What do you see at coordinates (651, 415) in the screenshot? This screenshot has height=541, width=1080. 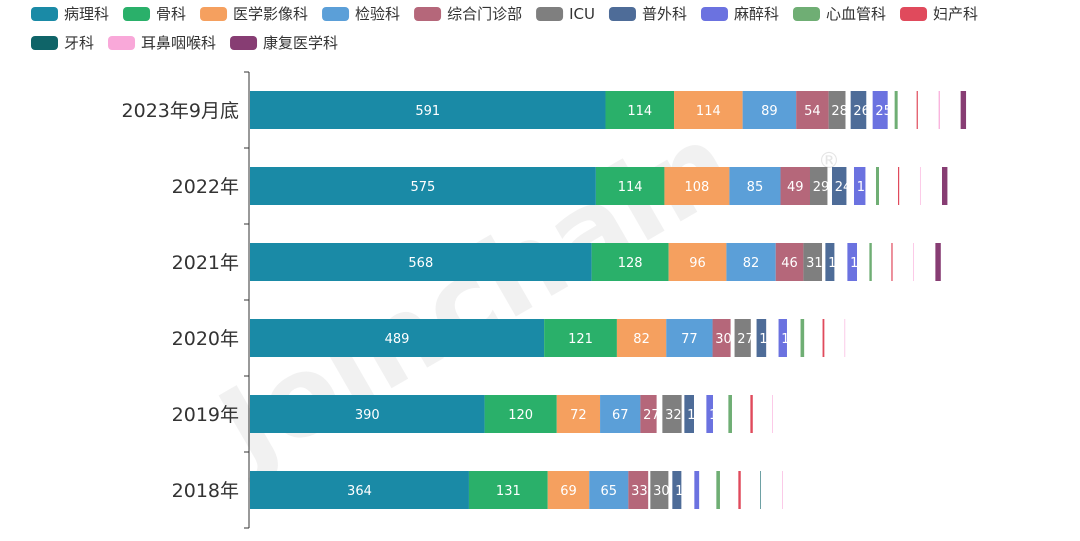 I see `value-label: 27` at bounding box center [651, 415].